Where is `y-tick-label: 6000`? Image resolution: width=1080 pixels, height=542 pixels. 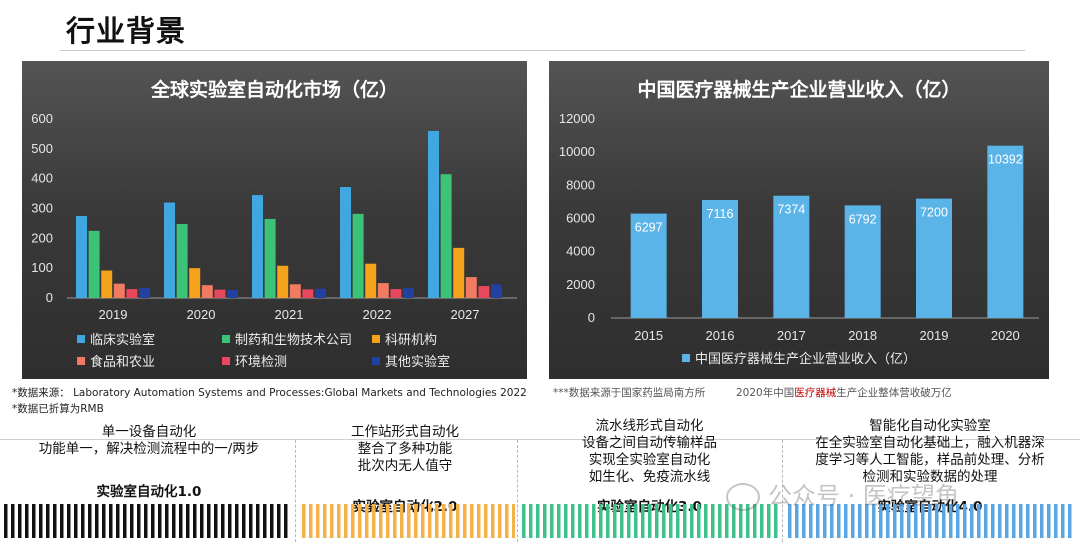 y-tick-label: 6000 is located at coordinates (580, 218).